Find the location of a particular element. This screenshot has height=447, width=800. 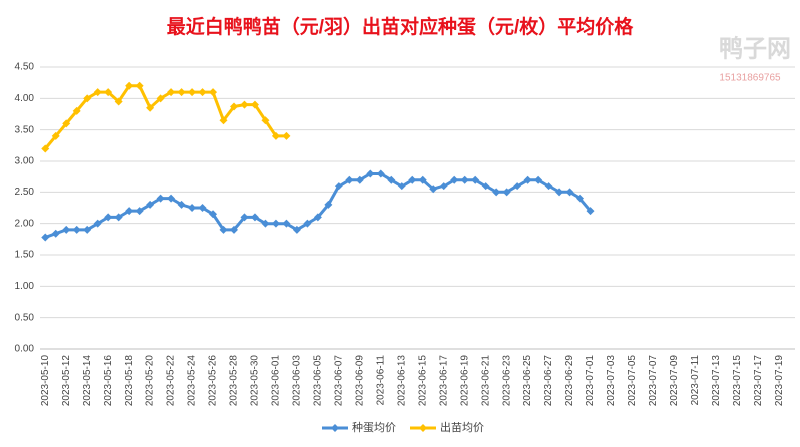

x-tick-label: 2023-07-07 is located at coordinates (653, 381).